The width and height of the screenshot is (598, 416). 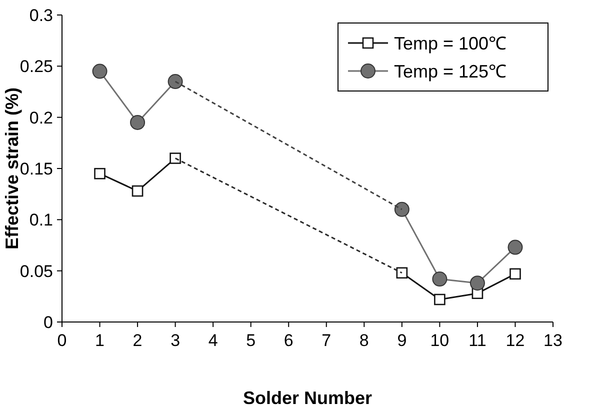 What do you see at coordinates (440, 340) in the screenshot?
I see `x-tick-label: 10` at bounding box center [440, 340].